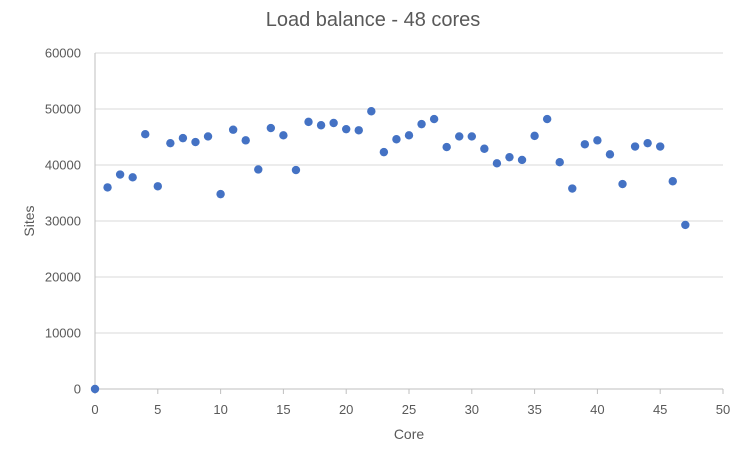 The width and height of the screenshot is (745, 468). I want to click on x-tick-label: 40, so click(597, 409).